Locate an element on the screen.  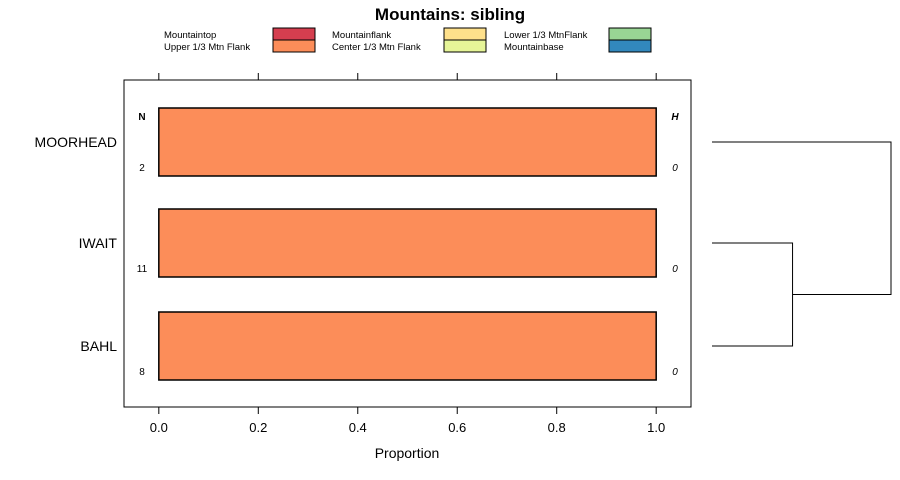
legend-label: Mountainflank is located at coordinates (361, 35).